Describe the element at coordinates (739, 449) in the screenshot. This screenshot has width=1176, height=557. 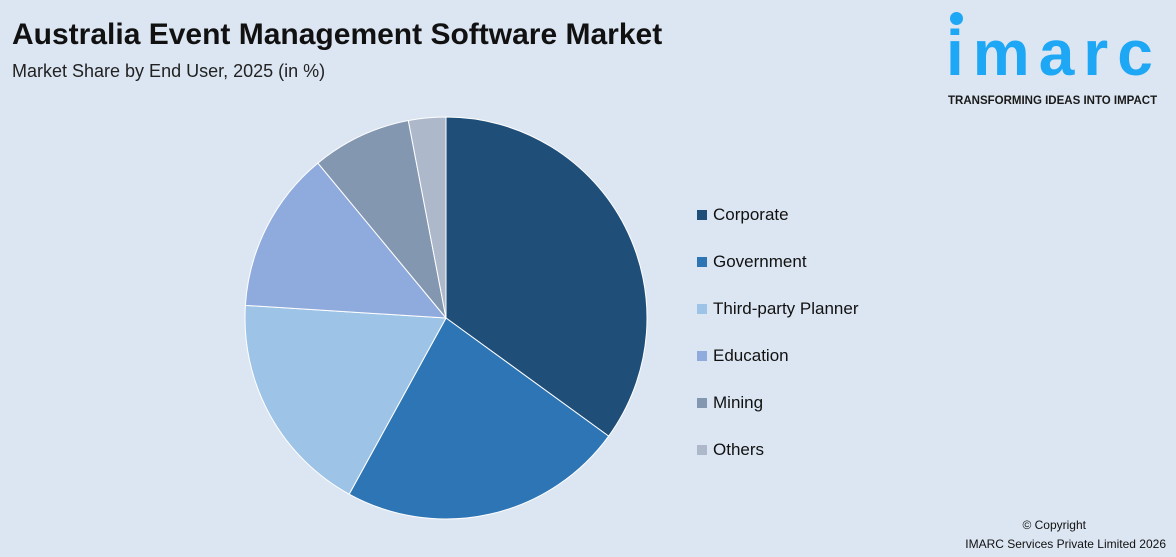
I see `legend-label: Others` at that location.